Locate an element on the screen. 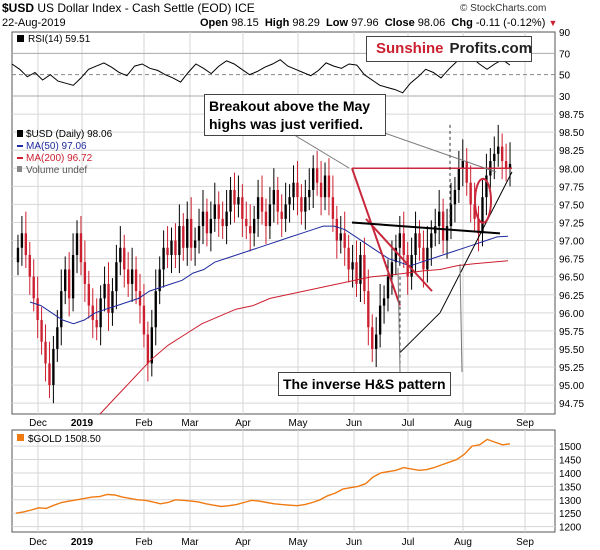 Image resolution: width=600 pixels, height=550 pixels. legend-usd: $USD (Daily) 98.06 is located at coordinates (69, 134).